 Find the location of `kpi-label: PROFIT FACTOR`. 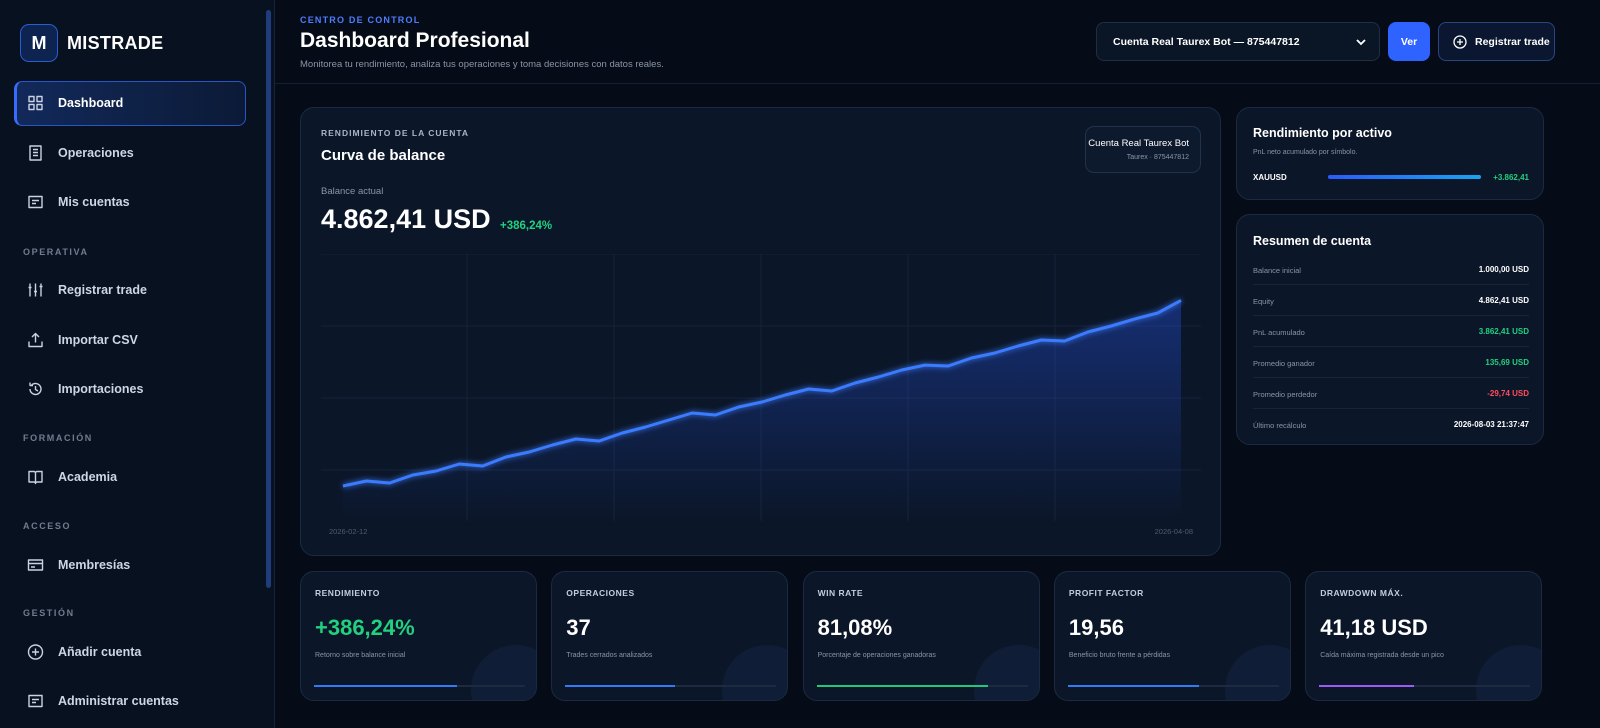

kpi-label: PROFIT FACTOR is located at coordinates (1106, 593).